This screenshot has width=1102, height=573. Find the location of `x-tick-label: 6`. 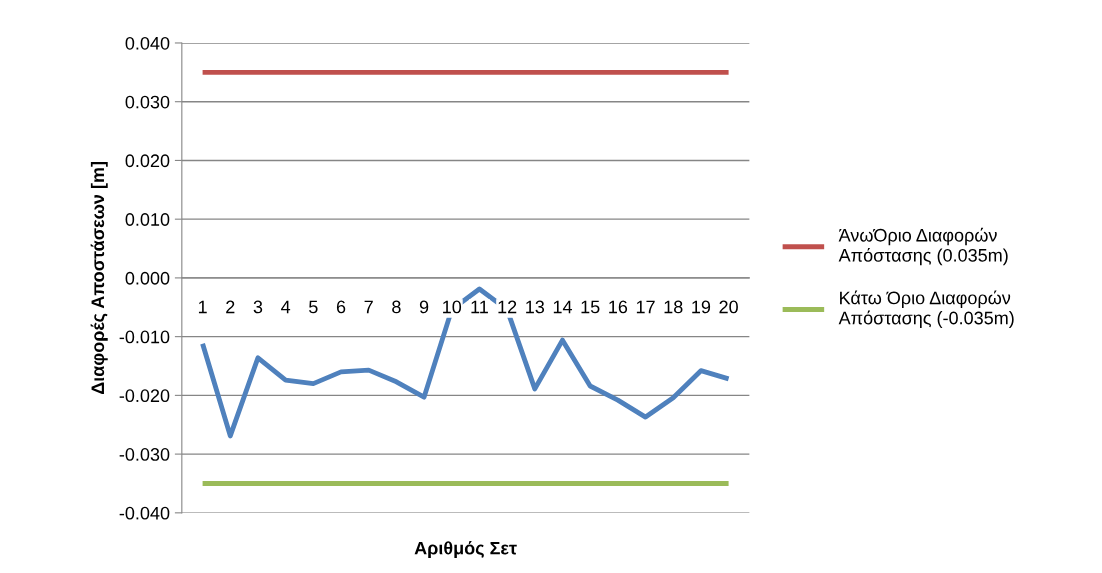

x-tick-label: 6 is located at coordinates (341, 307).